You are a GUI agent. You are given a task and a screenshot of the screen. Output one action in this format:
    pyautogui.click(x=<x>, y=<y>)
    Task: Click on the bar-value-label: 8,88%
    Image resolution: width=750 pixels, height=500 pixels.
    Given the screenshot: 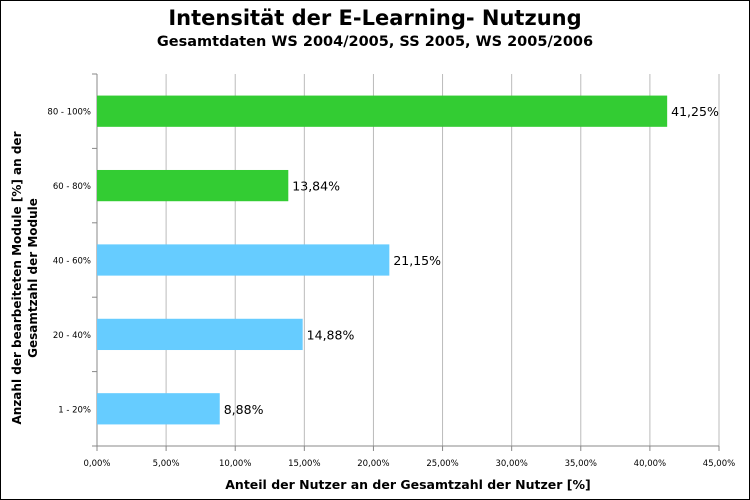 What is the action you would take?
    pyautogui.click(x=244, y=409)
    